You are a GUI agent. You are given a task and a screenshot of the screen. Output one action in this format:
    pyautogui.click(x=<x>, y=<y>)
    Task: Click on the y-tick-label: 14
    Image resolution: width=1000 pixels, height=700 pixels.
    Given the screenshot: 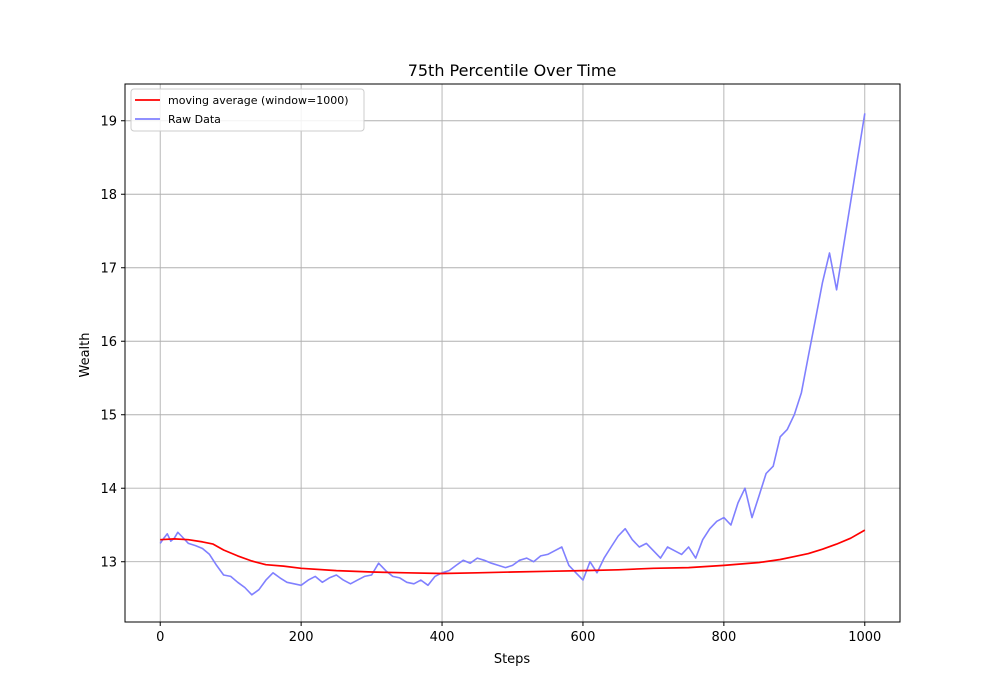 What is the action you would take?
    pyautogui.click(x=108, y=489)
    